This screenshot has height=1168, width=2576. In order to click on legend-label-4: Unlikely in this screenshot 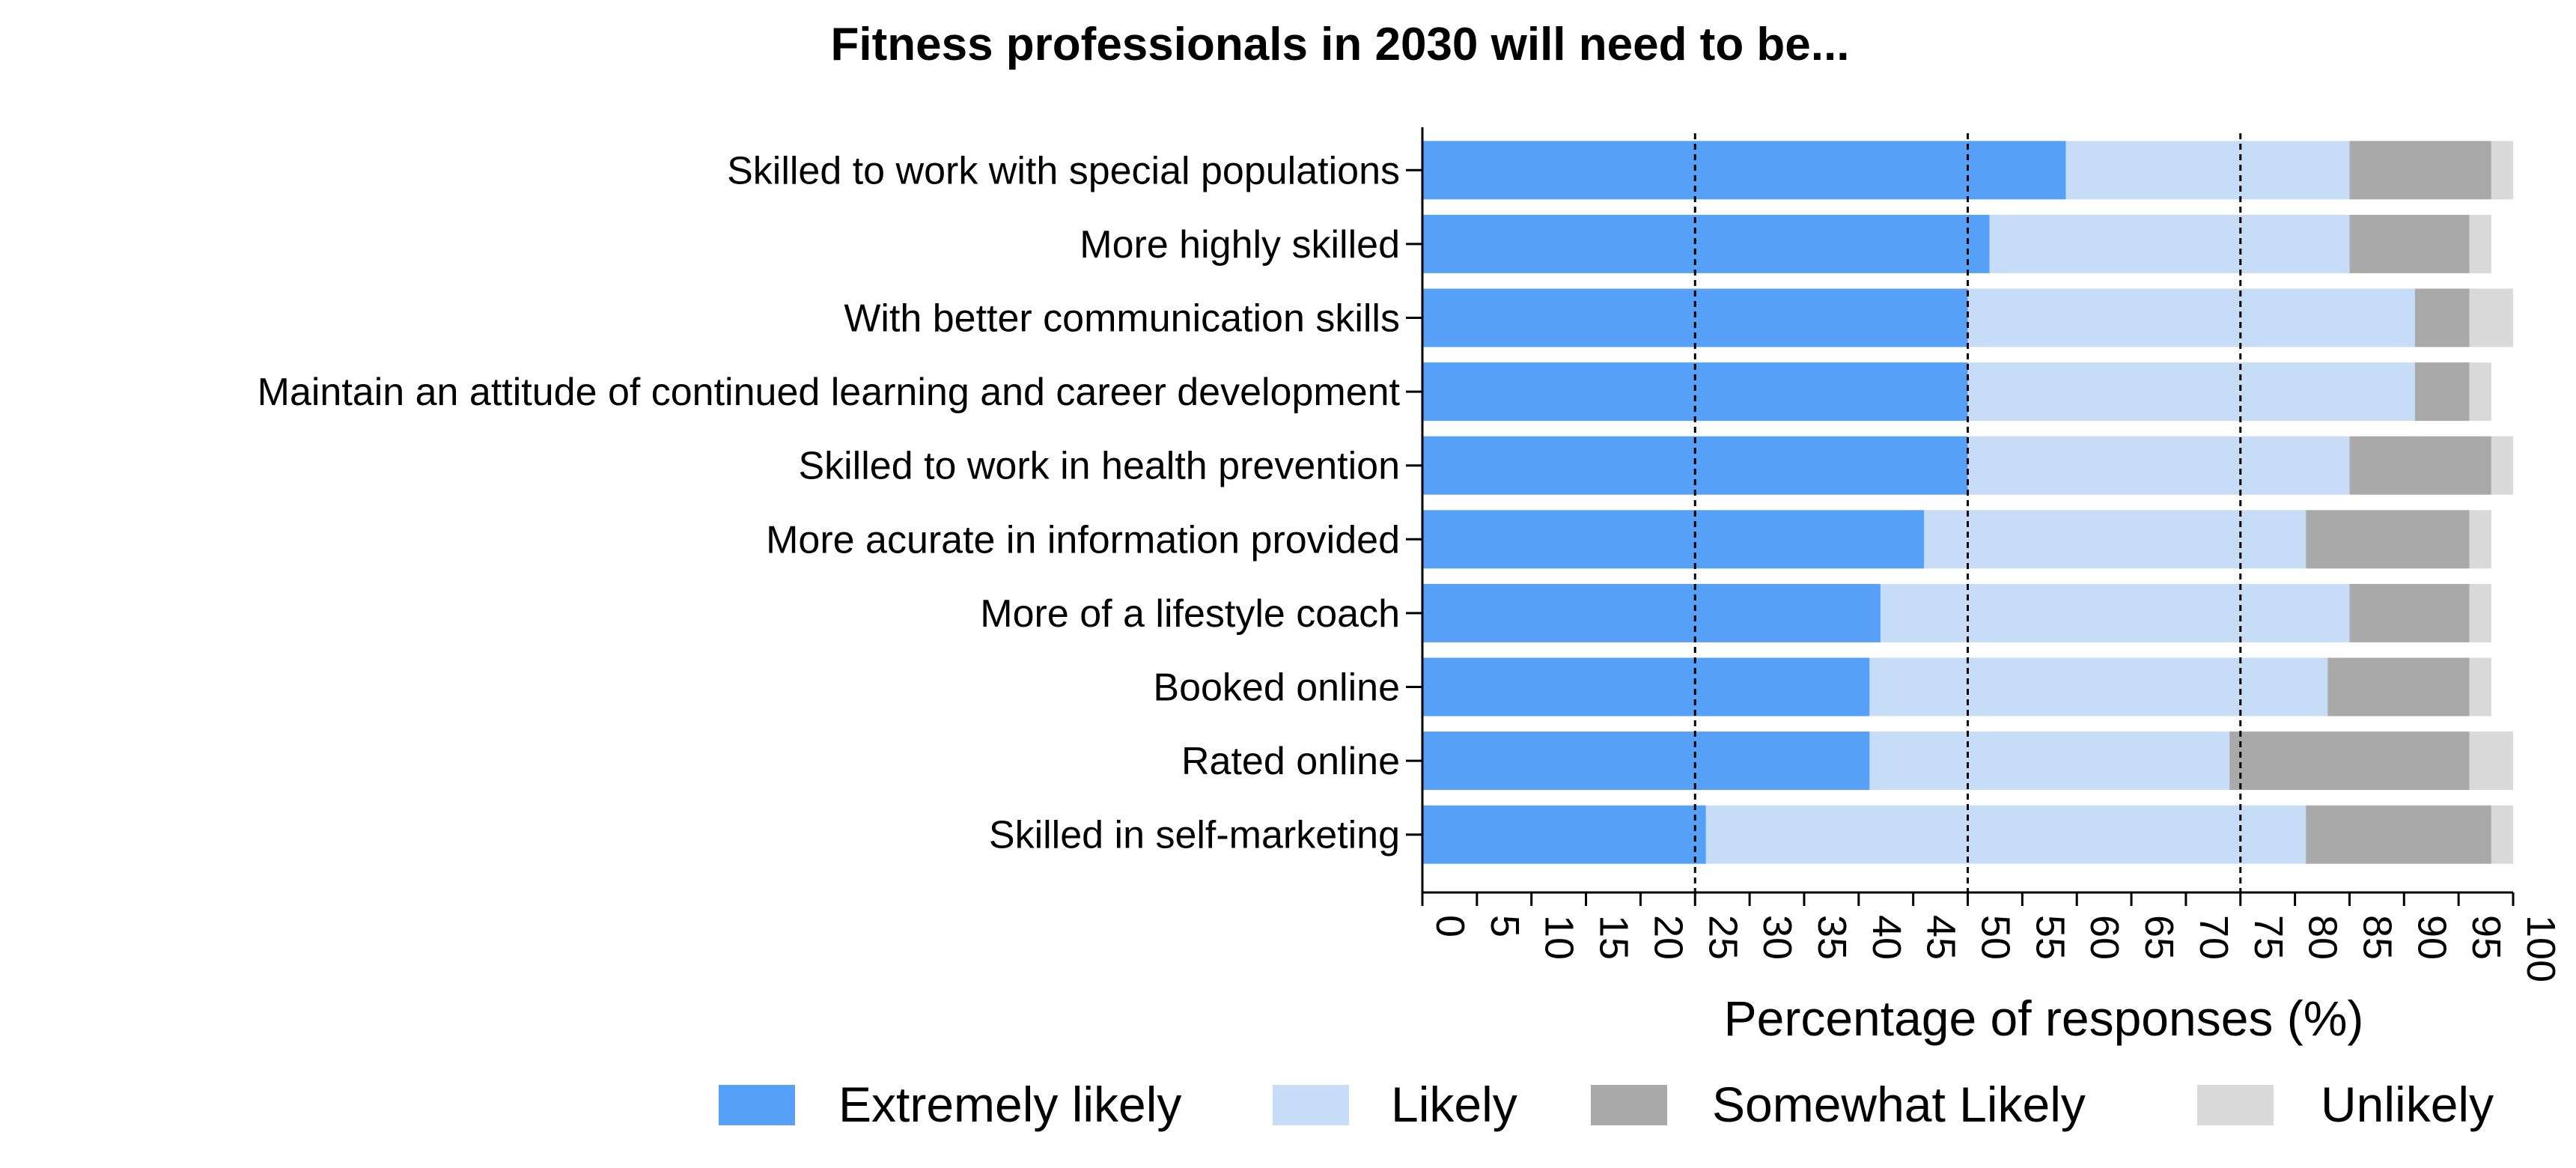, I will do `click(2407, 1104)`.